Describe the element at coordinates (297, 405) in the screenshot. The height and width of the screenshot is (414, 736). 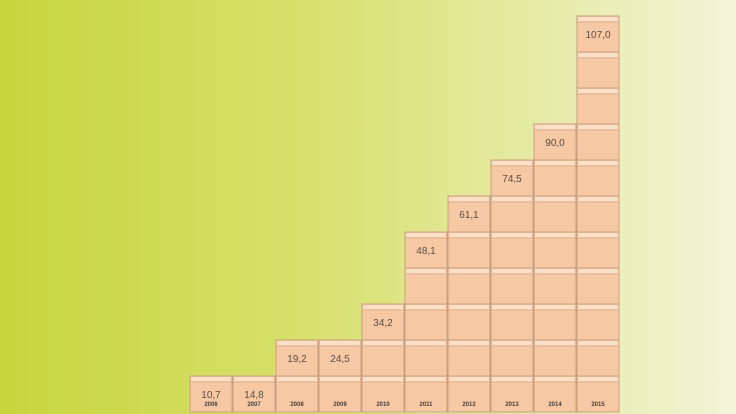
I see `tick-label-2008: 2008` at that location.